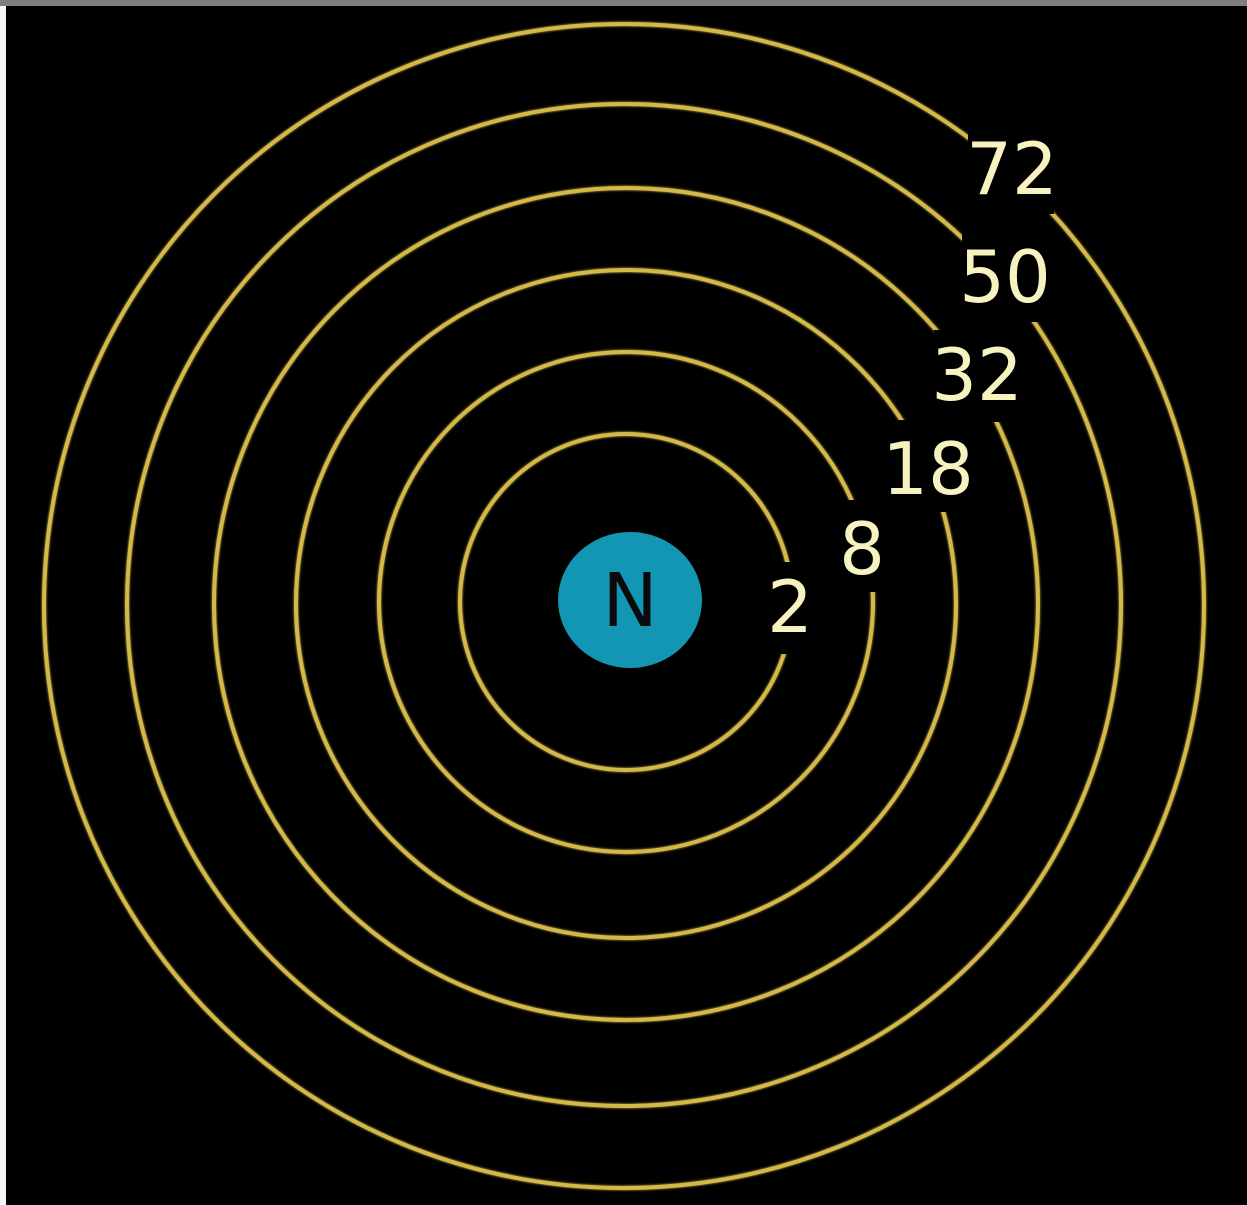 The image size is (1247, 1205). I want to click on shell-capacity-label-3: 18, so click(928, 469).